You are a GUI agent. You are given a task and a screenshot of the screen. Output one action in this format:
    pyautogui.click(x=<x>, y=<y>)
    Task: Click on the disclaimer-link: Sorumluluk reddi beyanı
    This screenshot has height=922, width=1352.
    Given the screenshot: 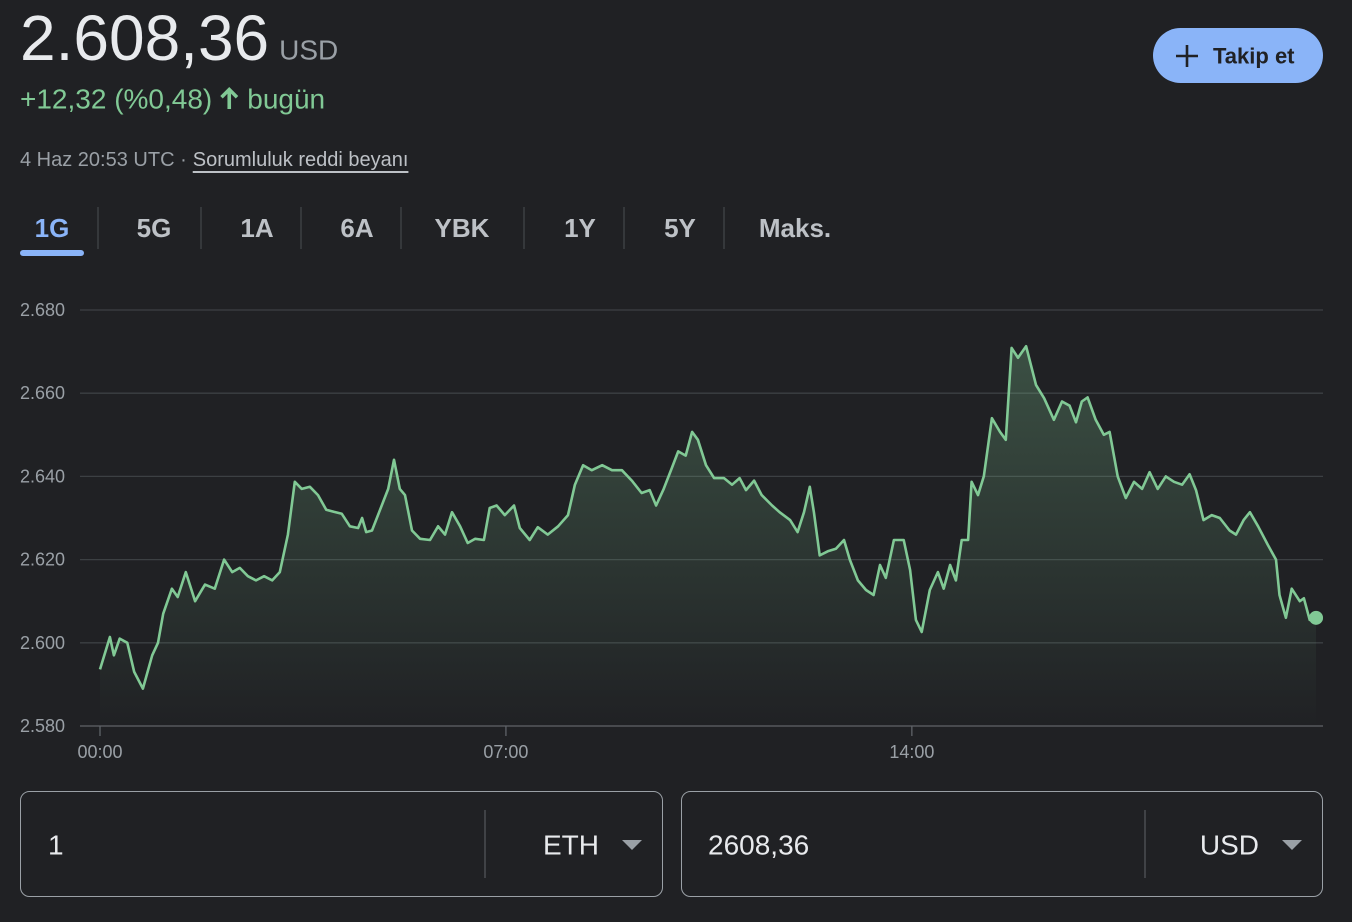 What is the action you would take?
    pyautogui.click(x=301, y=160)
    